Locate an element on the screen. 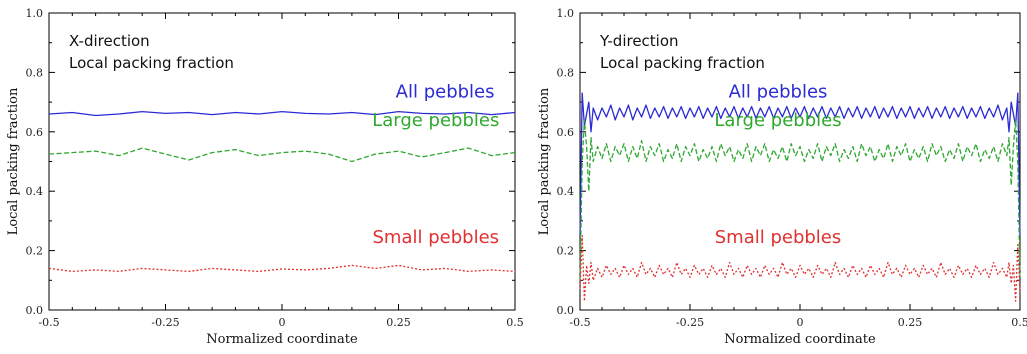 Image resolution: width=1027 pixels, height=354 pixels. series-line-large-pebbles is located at coordinates (282, 155).